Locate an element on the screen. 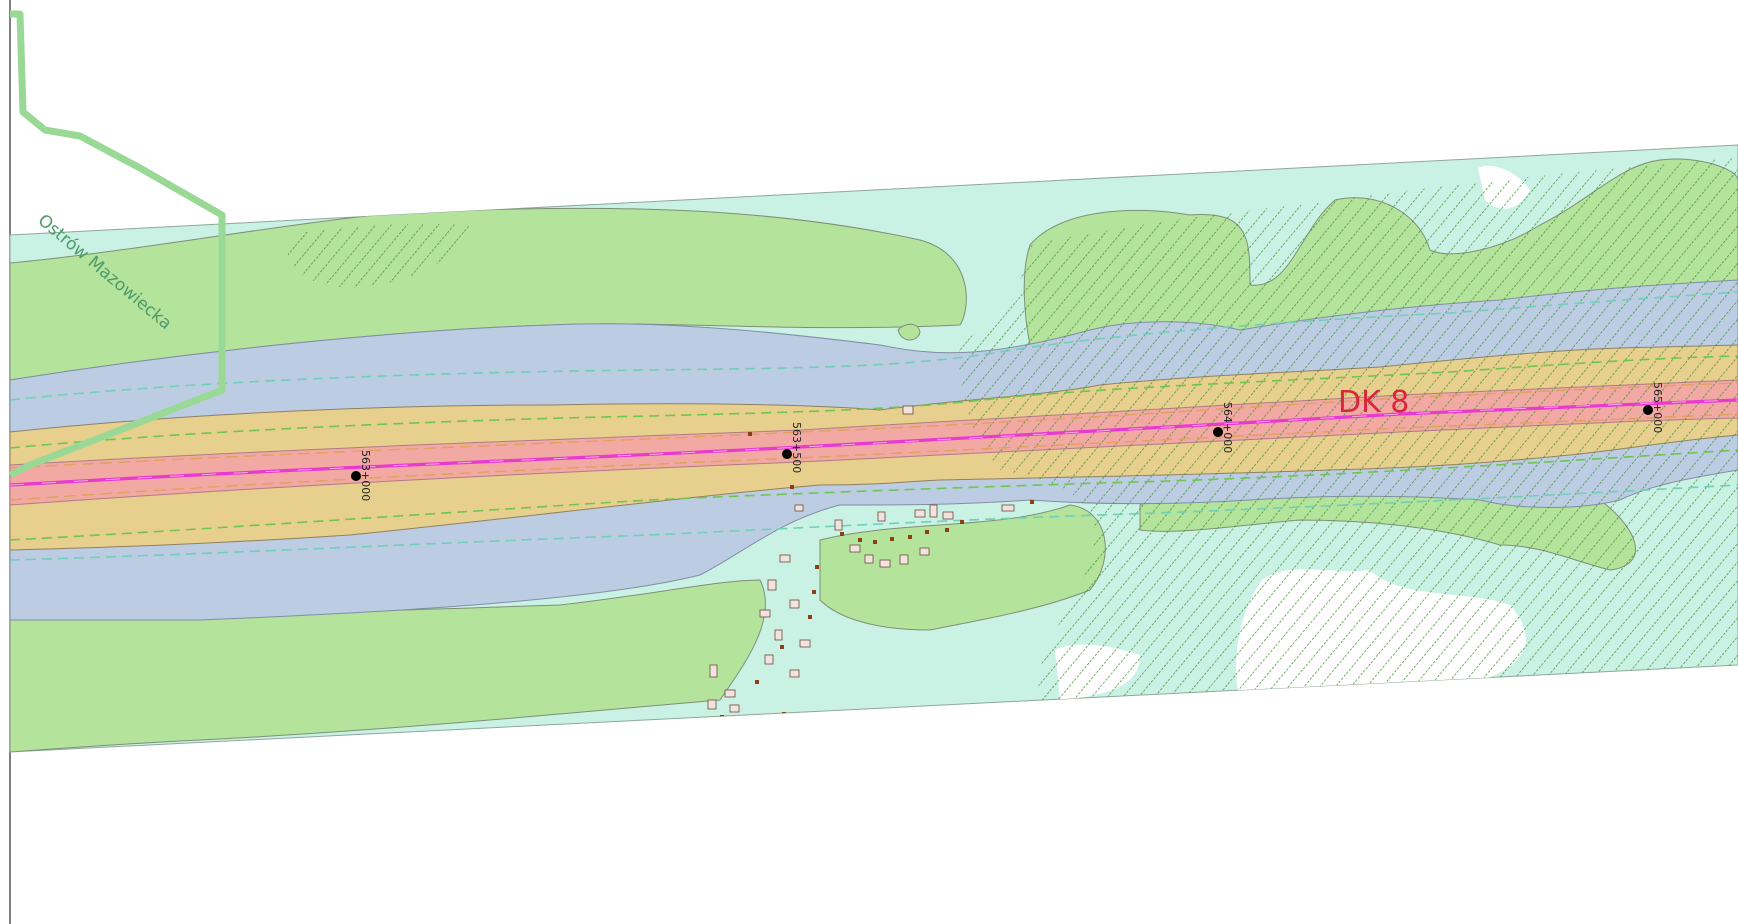 The width and height of the screenshot is (1738, 924). chainage-label: 565+000 is located at coordinates (1657, 407).